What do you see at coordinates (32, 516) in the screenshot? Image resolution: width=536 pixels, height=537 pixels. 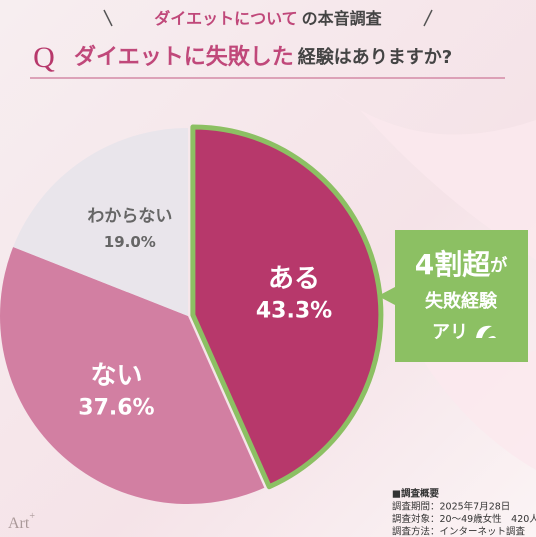 I see `logo-sup: +` at bounding box center [32, 516].